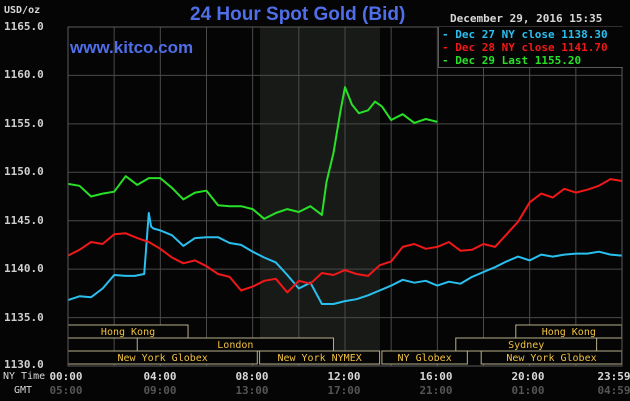 The height and width of the screenshot is (401, 630). I want to click on session-band: London, so click(235, 344).